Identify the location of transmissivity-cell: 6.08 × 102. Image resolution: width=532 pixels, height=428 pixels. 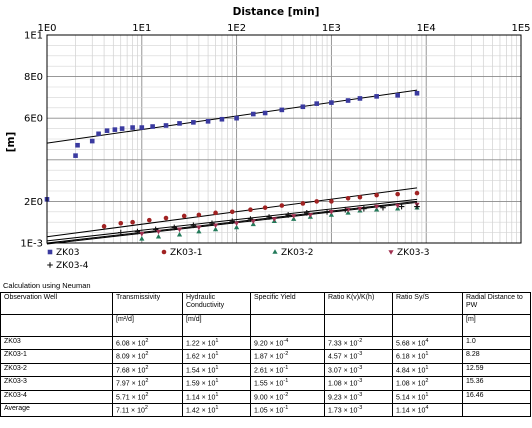
(147, 343).